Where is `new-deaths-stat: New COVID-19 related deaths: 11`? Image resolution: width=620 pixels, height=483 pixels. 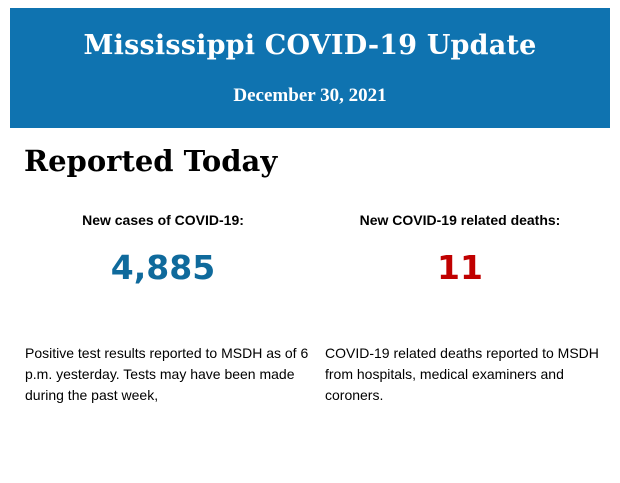 new-deaths-stat: New COVID-19 related deaths: 11 is located at coordinates (460, 248).